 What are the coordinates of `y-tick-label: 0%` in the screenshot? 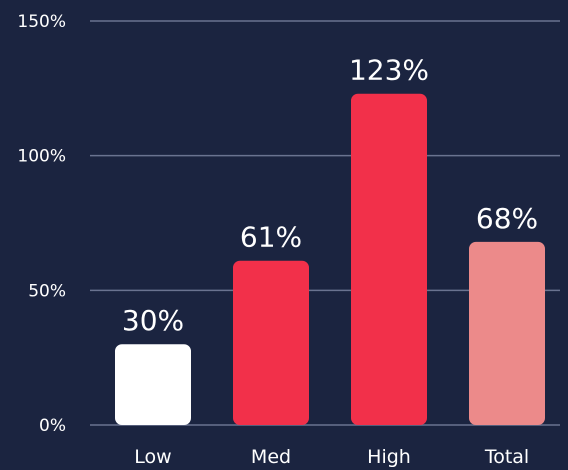 It's located at (52, 426).